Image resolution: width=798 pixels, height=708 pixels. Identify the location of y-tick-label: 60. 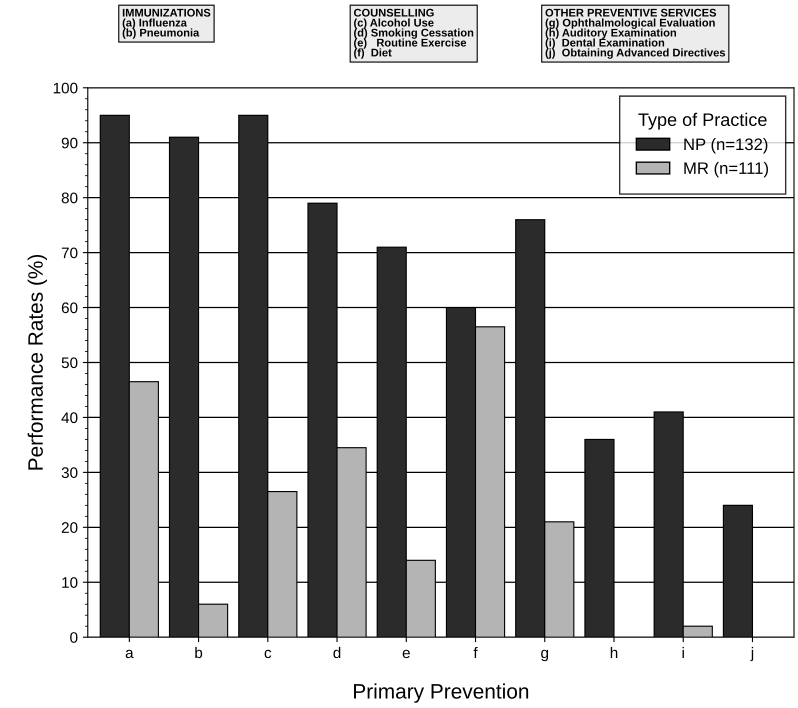
(70, 308).